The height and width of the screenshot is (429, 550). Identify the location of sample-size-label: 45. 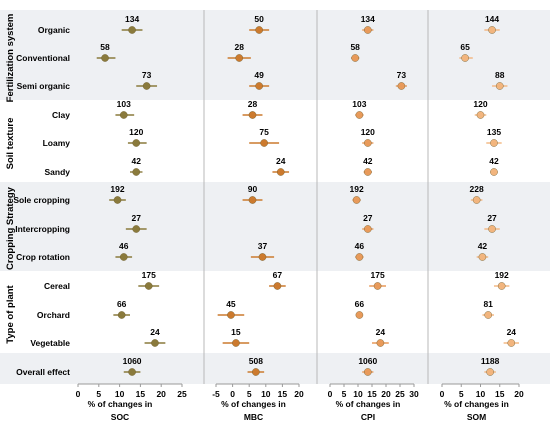
(231, 304).